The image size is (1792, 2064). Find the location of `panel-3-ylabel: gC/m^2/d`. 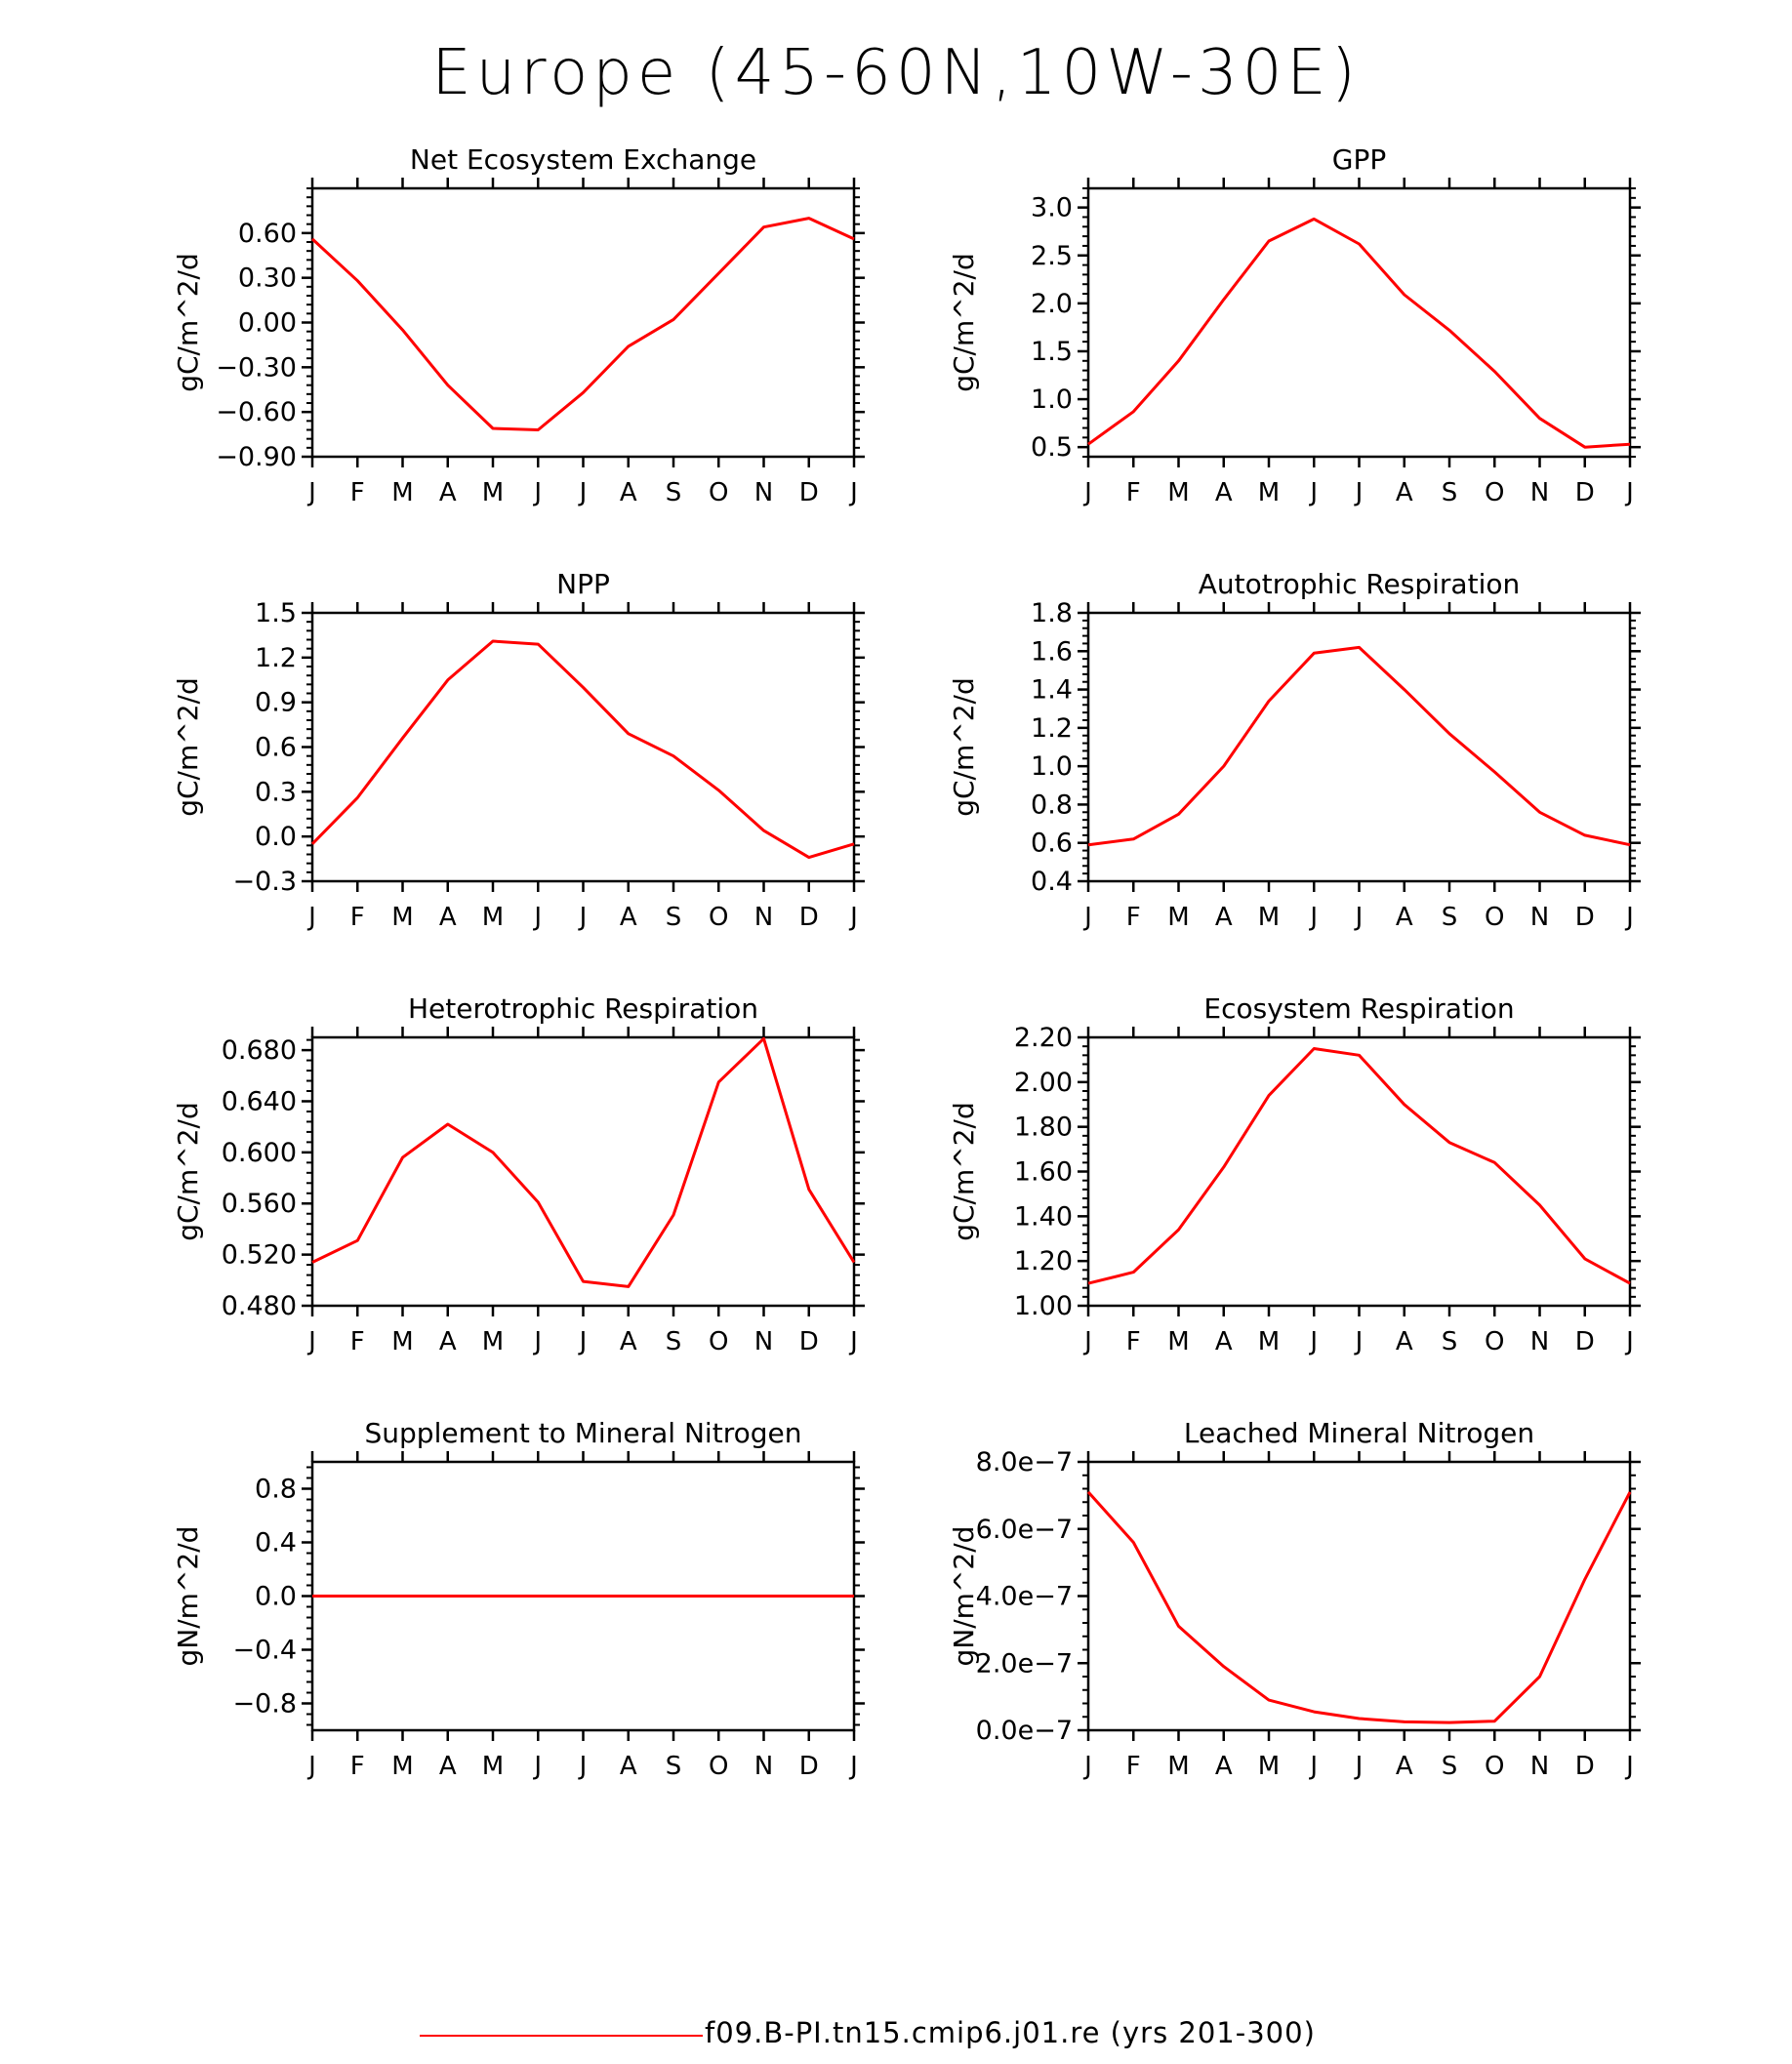

panel-3-ylabel: gC/m^2/d is located at coordinates (188, 747).